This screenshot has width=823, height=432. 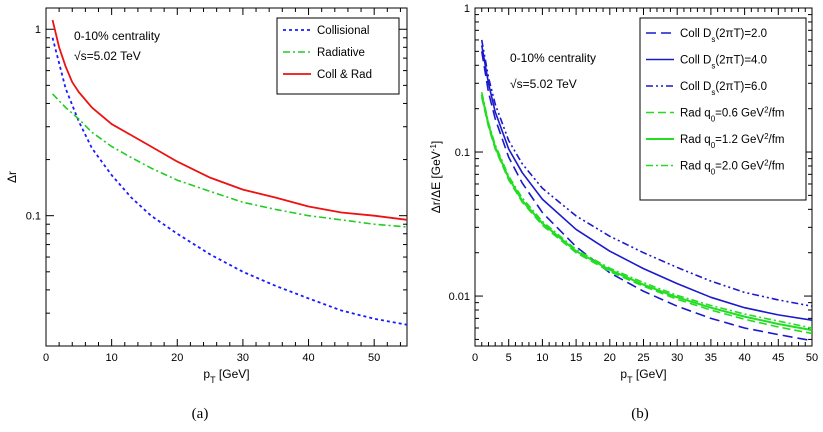 I want to click on legend-entry: Coll Ds(2πT)=2.0, so click(x=723, y=36).